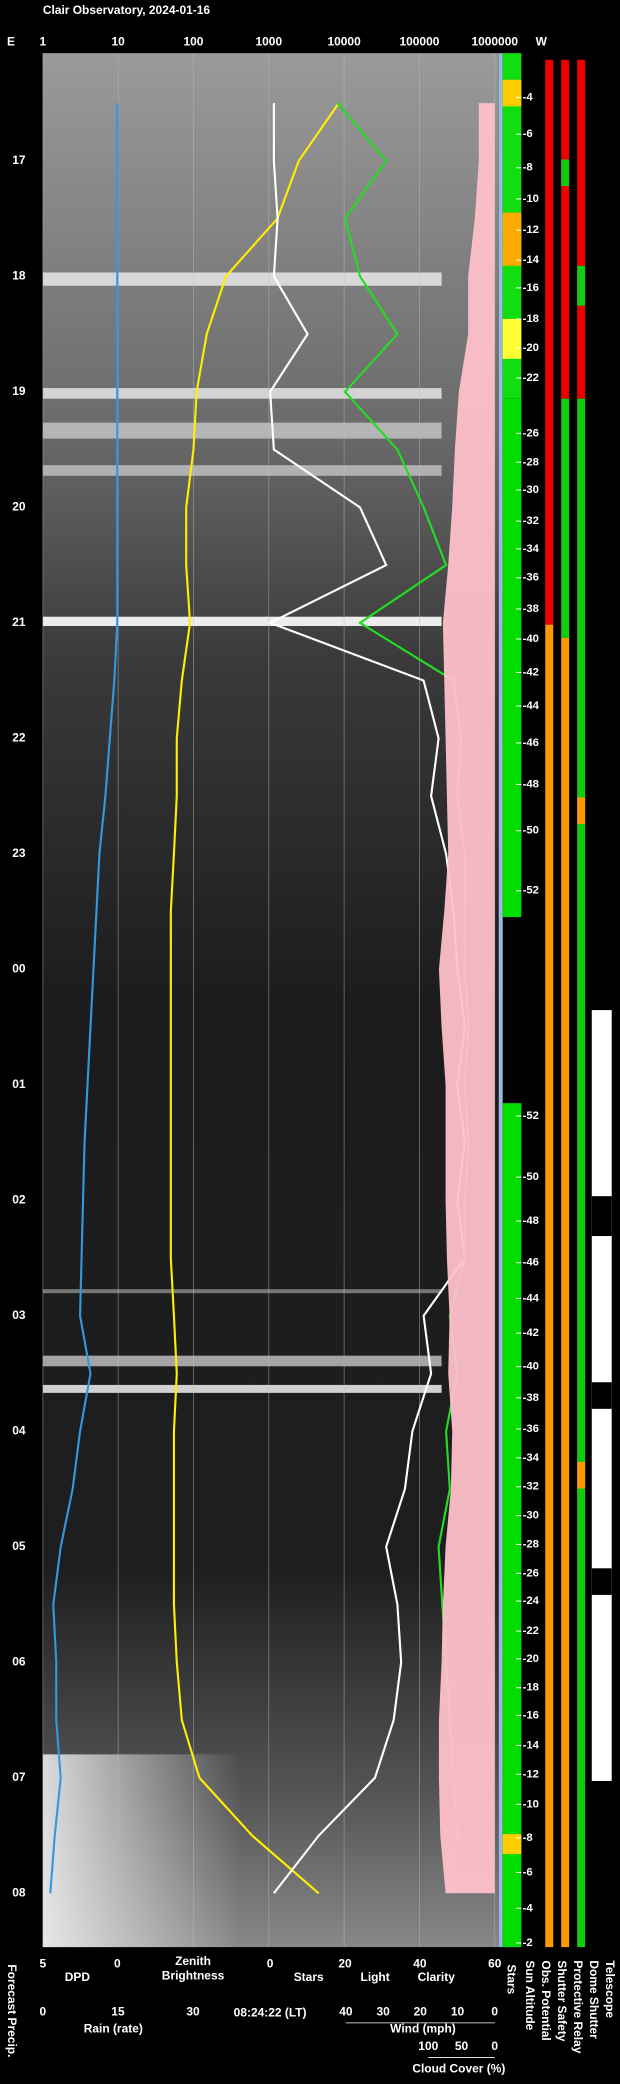 The width and height of the screenshot is (620, 2084). I want to click on dpd-tick-label: 5, so click(43, 1964).